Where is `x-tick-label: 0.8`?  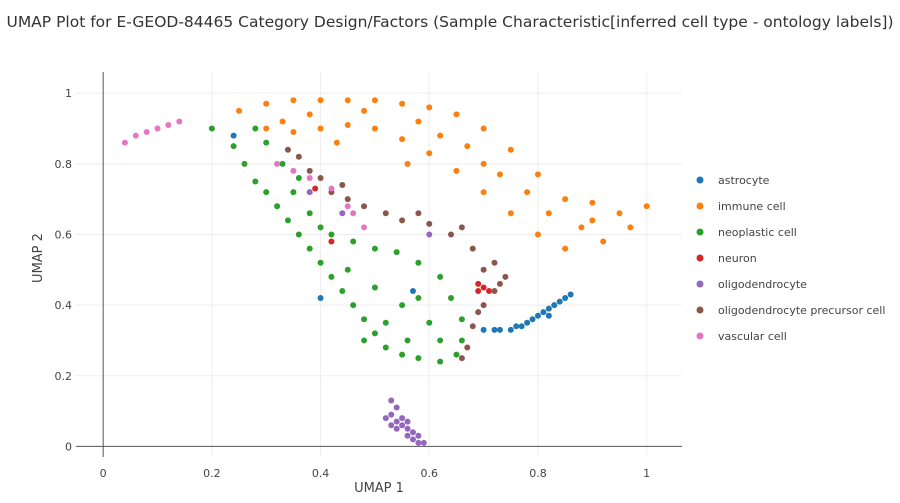
x-tick-label: 0.8 is located at coordinates (538, 473).